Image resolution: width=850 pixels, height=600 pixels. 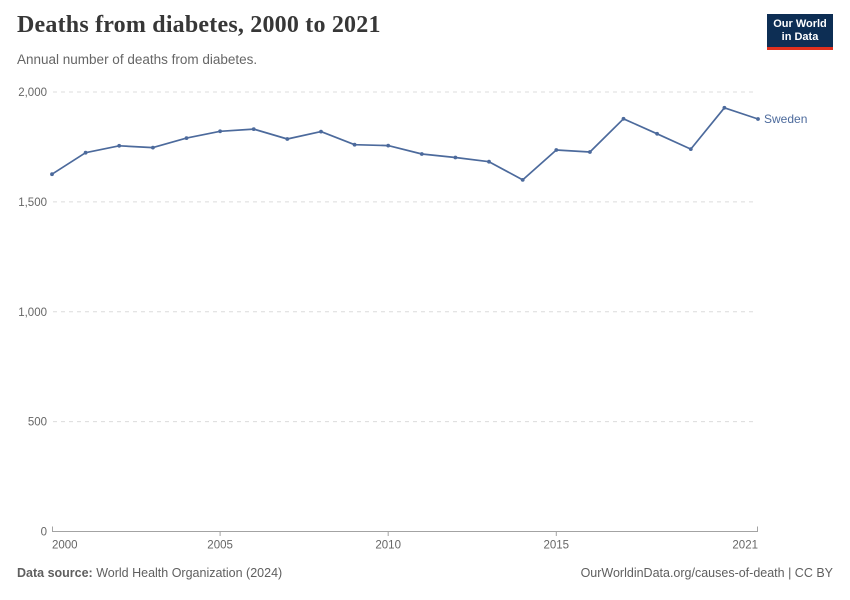 I want to click on y-axis-tick-label: 1,000, so click(x=32, y=313).